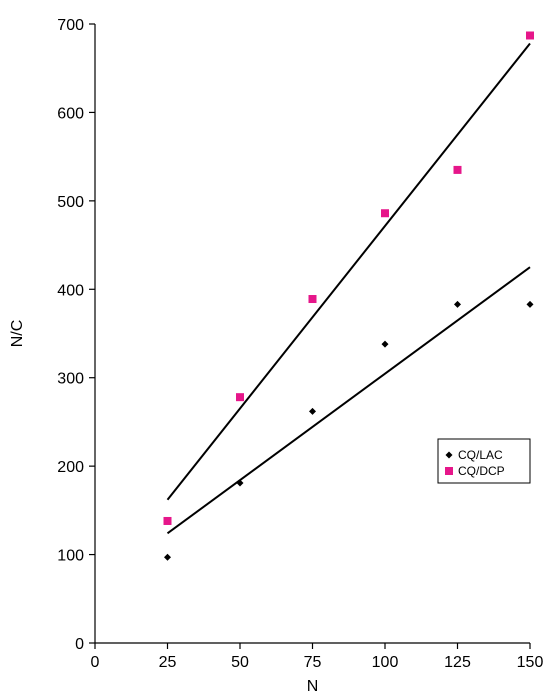 The image size is (555, 697). What do you see at coordinates (457, 662) in the screenshot?
I see `x-tick-label: 125` at bounding box center [457, 662].